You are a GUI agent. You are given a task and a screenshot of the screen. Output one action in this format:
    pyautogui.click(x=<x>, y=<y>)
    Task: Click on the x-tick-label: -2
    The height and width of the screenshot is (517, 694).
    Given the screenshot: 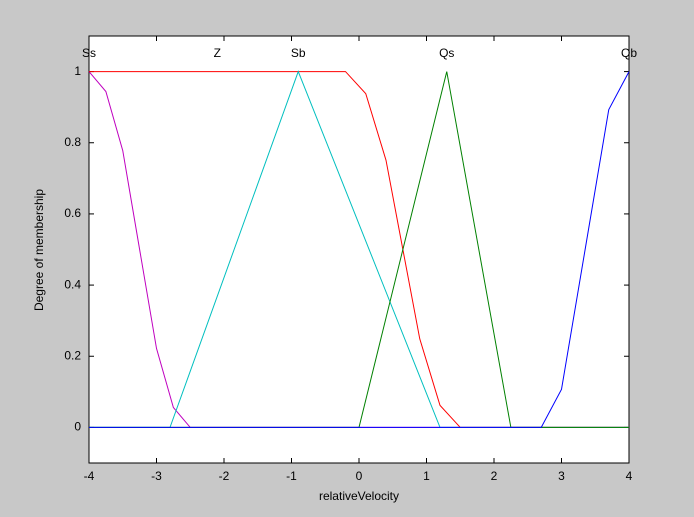 What is the action you would take?
    pyautogui.click(x=224, y=476)
    